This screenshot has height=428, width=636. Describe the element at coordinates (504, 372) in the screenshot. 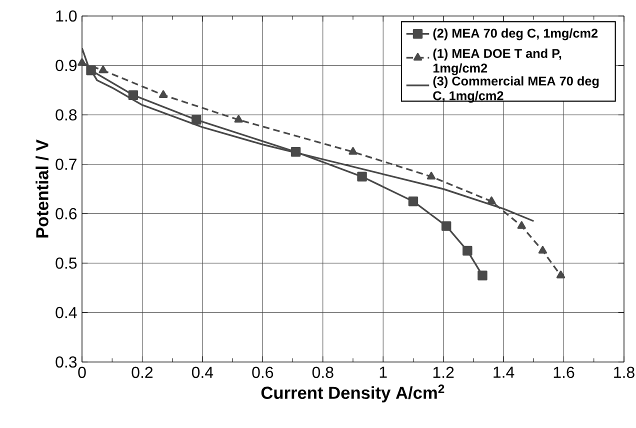

I see `x-tick-label: 1.4` at that location.